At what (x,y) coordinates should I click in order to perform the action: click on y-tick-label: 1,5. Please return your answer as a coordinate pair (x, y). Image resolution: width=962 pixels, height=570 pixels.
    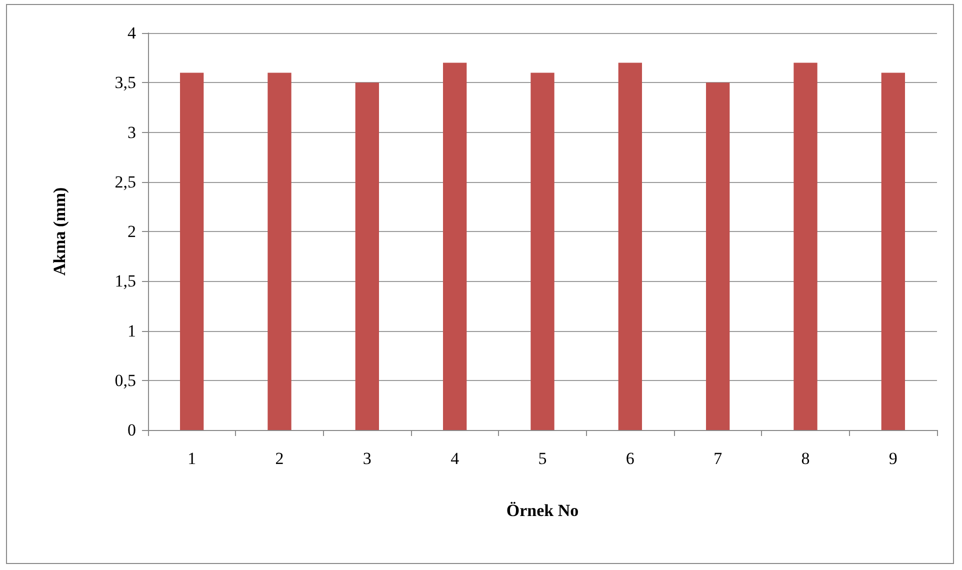
    Looking at the image, I should click on (125, 281).